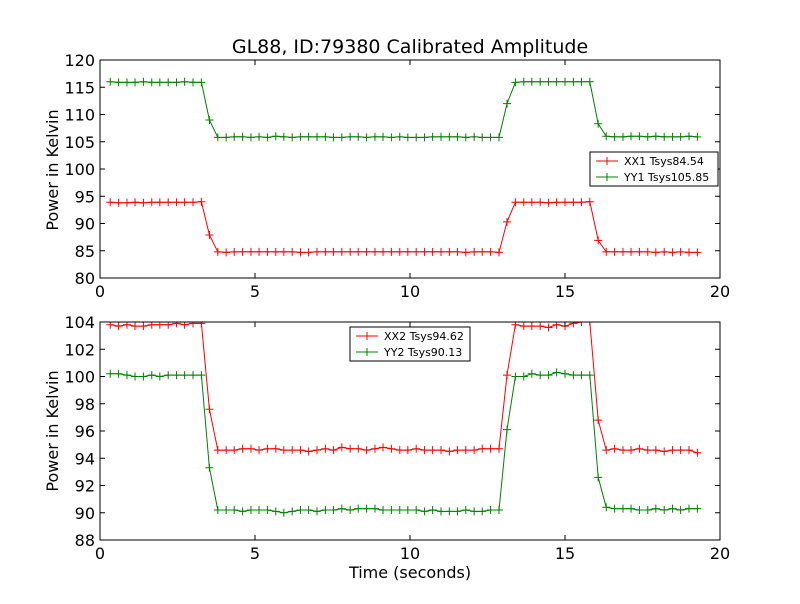 This screenshot has height=604, width=800. I want to click on y-tick-label: 85, so click(85, 251).